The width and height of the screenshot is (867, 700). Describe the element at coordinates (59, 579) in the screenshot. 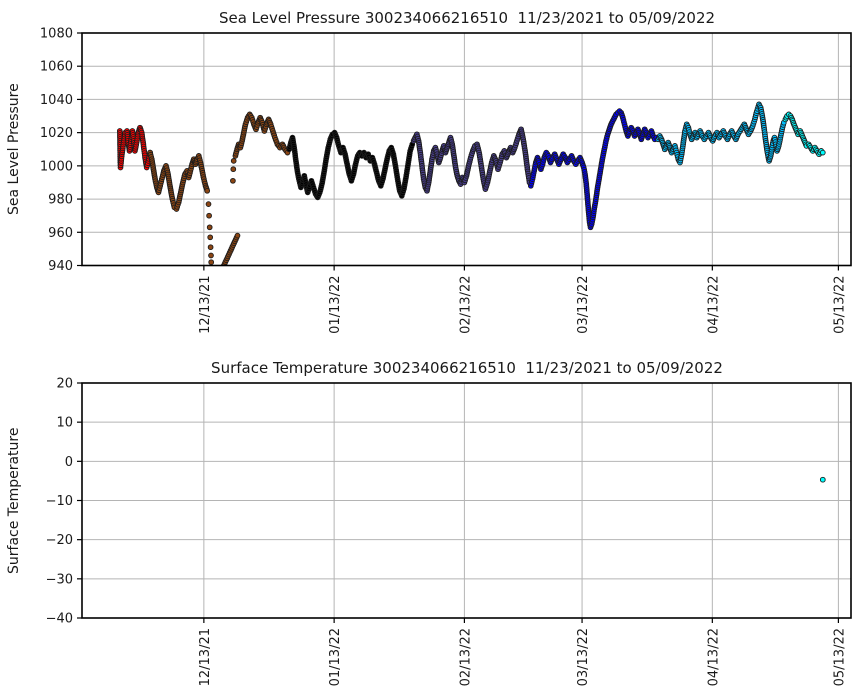

I see `y-tick-label: −30` at that location.